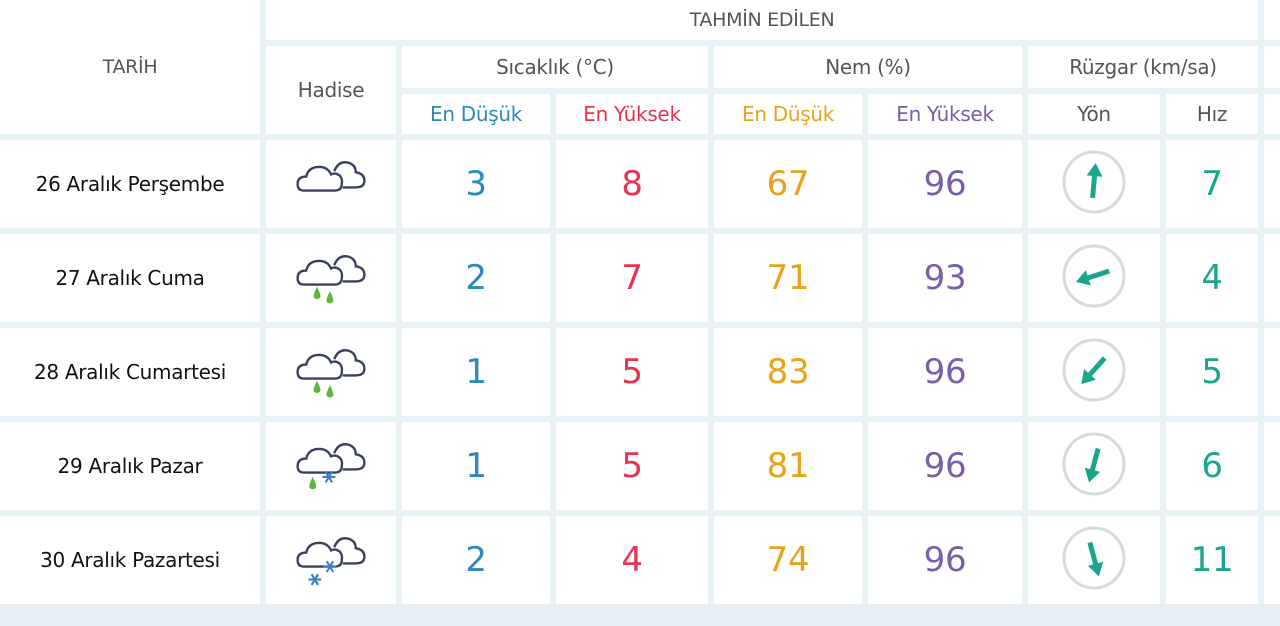 This screenshot has width=1280, height=626. I want to click on table-footer-band, so click(640, 615).